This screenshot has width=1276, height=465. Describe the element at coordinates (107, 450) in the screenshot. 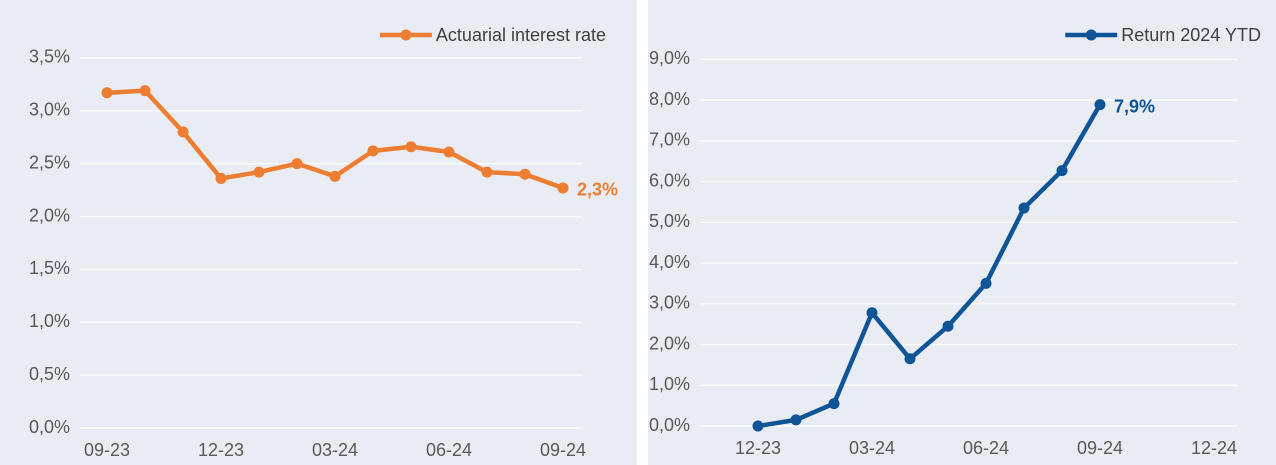

I see `x-tick-label: 09-23` at that location.